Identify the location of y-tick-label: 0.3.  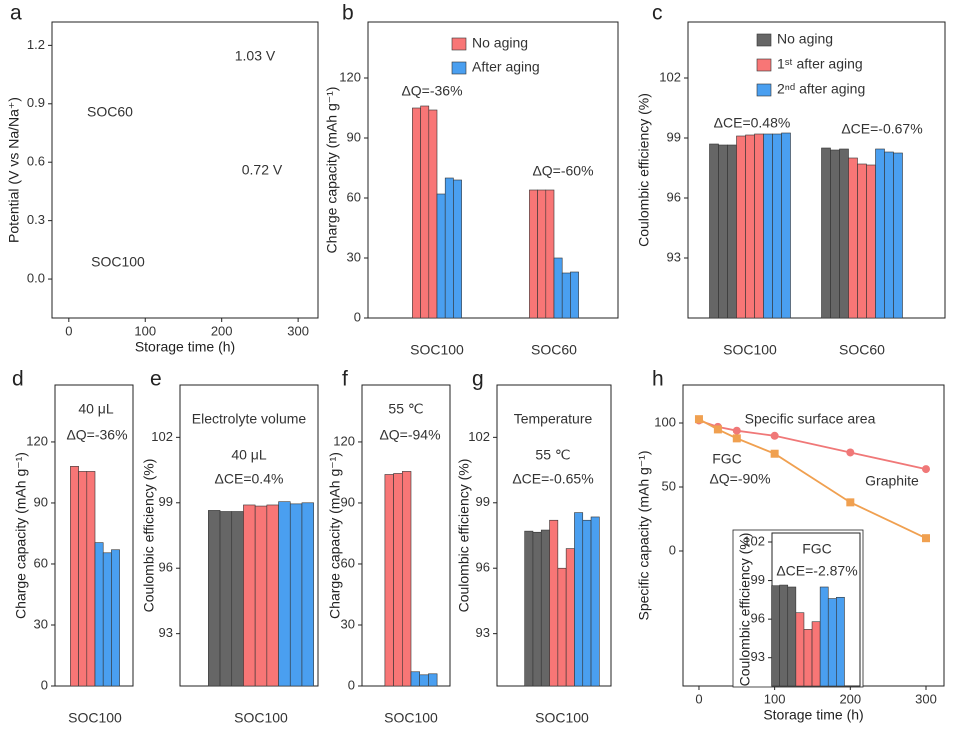
(36, 219).